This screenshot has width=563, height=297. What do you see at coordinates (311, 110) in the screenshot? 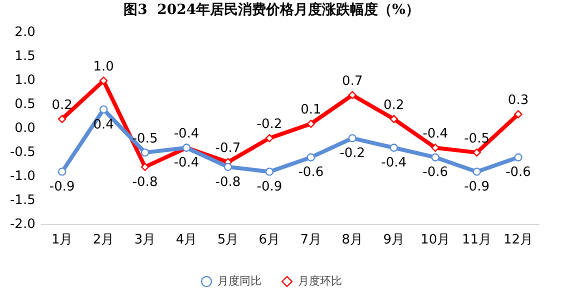
I see `data-label: 0.1` at bounding box center [311, 110].